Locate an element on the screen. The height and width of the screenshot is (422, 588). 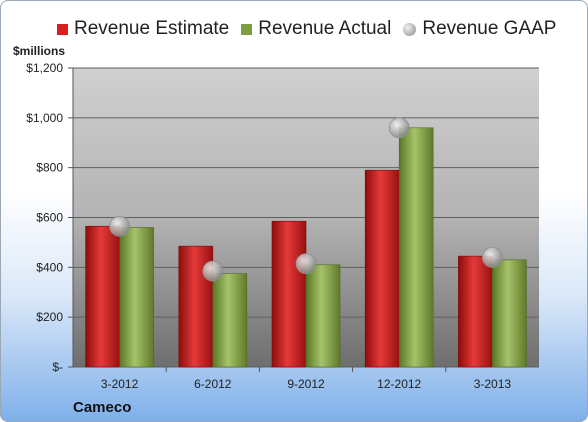
y-axis-unit-label: $millions is located at coordinates (39, 51).